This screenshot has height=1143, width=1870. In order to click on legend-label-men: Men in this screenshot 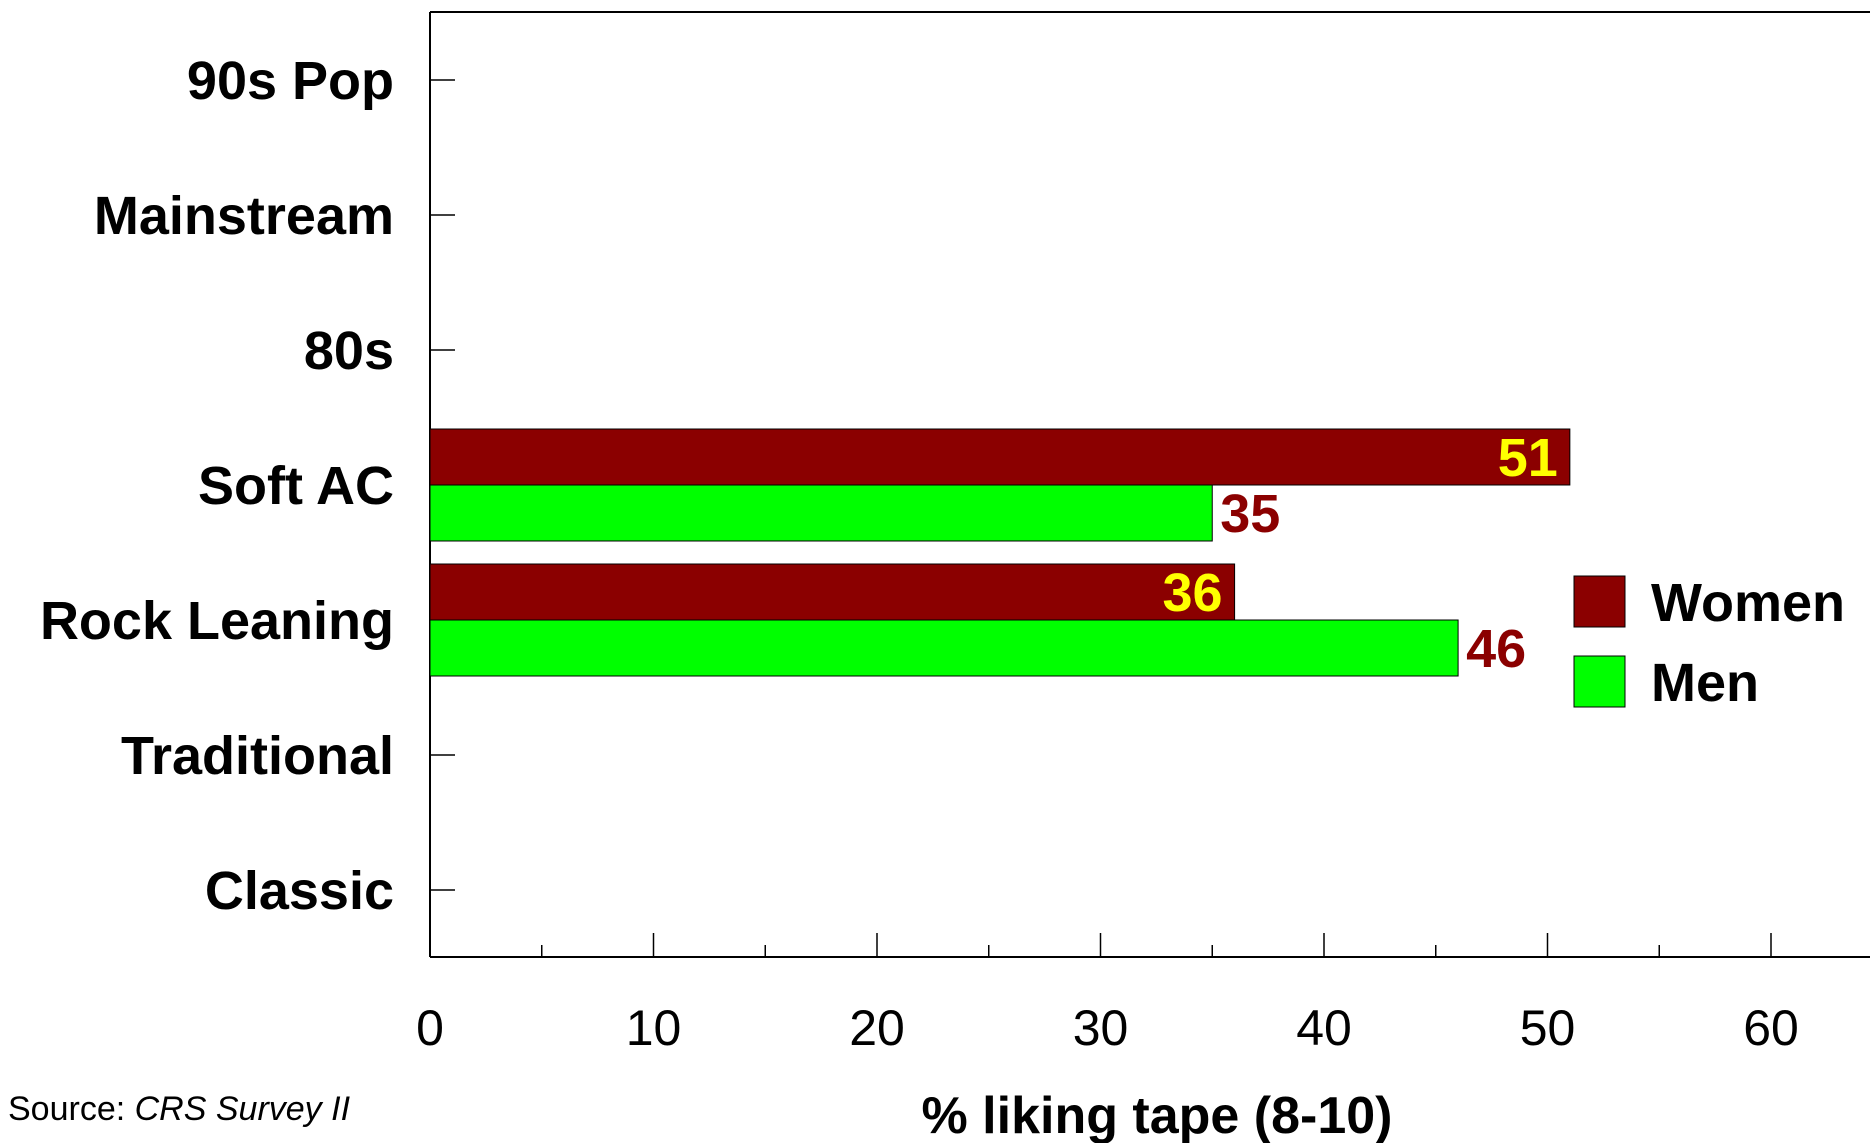, I will do `click(1705, 683)`.